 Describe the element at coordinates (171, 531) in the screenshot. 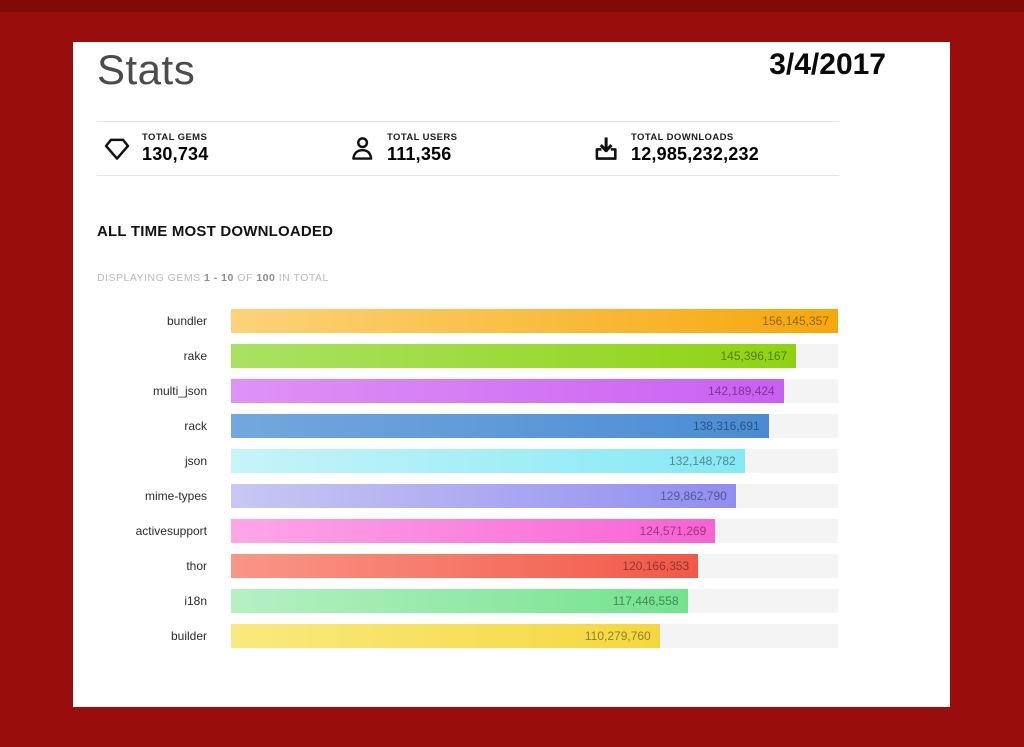

I see `gem-label: activesupport` at that location.